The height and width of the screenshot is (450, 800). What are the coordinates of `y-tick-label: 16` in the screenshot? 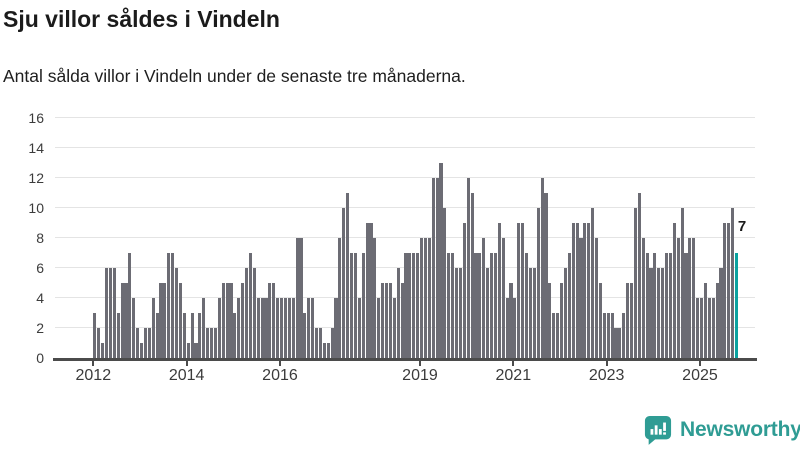 It's located at (36, 117).